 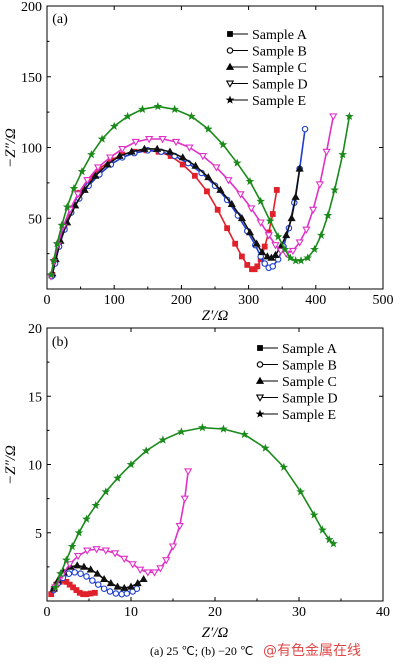 I want to click on legend-label: Sample E, so click(x=309, y=415).